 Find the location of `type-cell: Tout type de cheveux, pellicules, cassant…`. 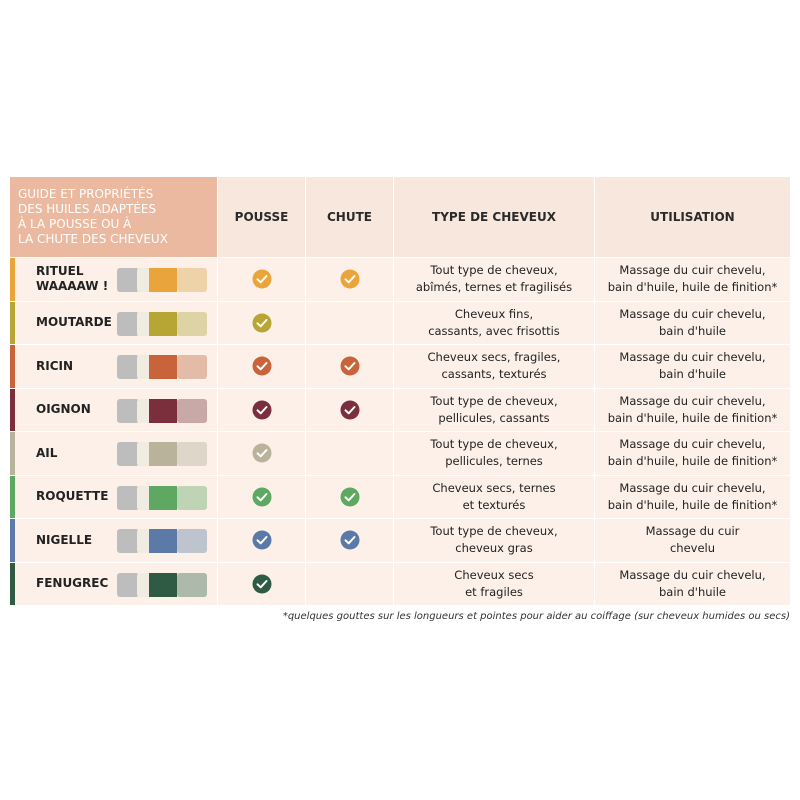

type-cell: Tout type de cheveux, pellicules, cassant… is located at coordinates (494, 409).